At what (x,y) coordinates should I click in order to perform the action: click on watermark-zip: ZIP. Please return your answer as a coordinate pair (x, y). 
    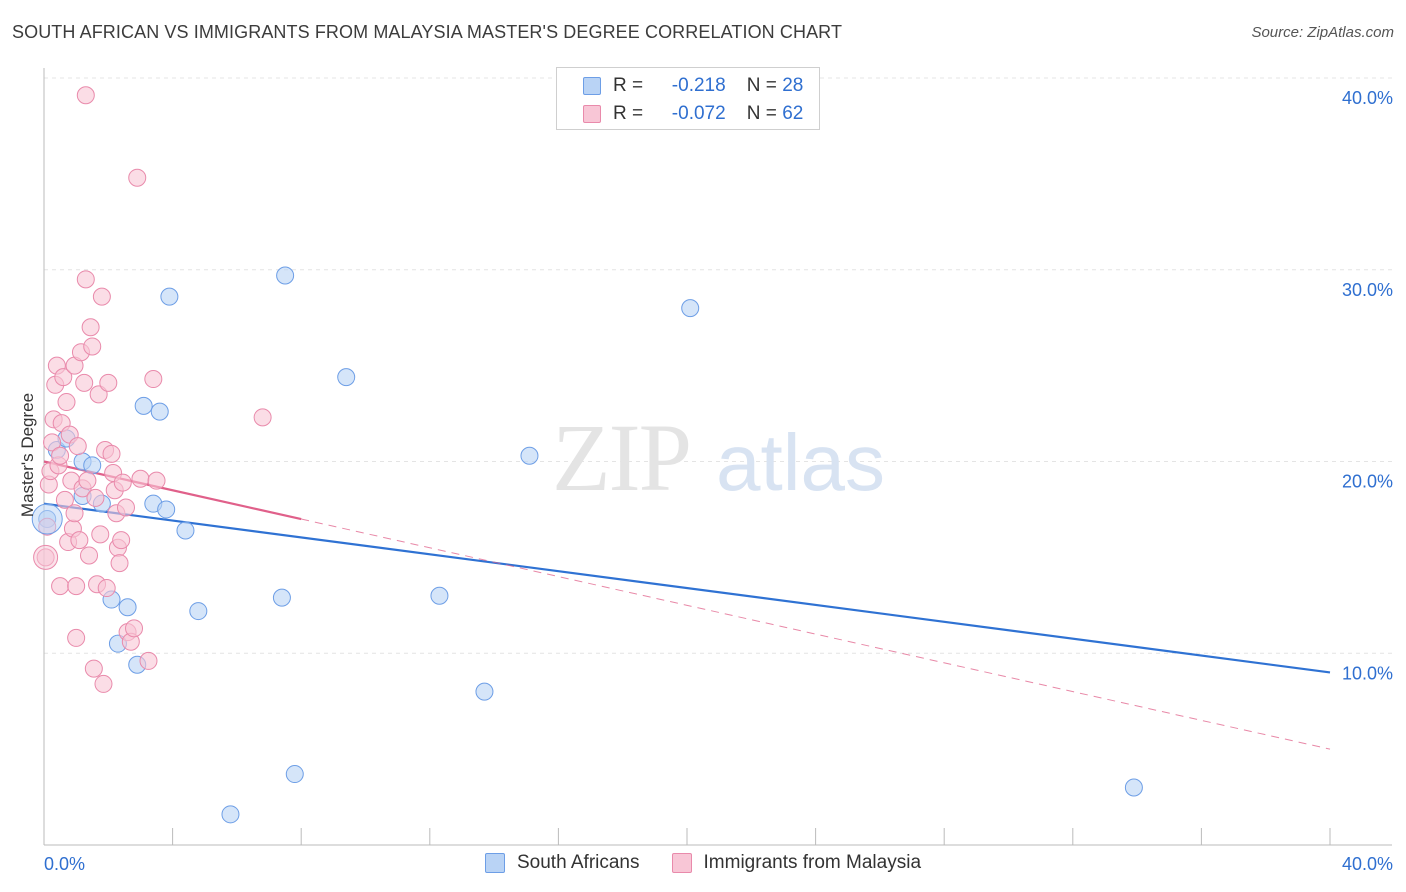
    Looking at the image, I should click on (621, 457).